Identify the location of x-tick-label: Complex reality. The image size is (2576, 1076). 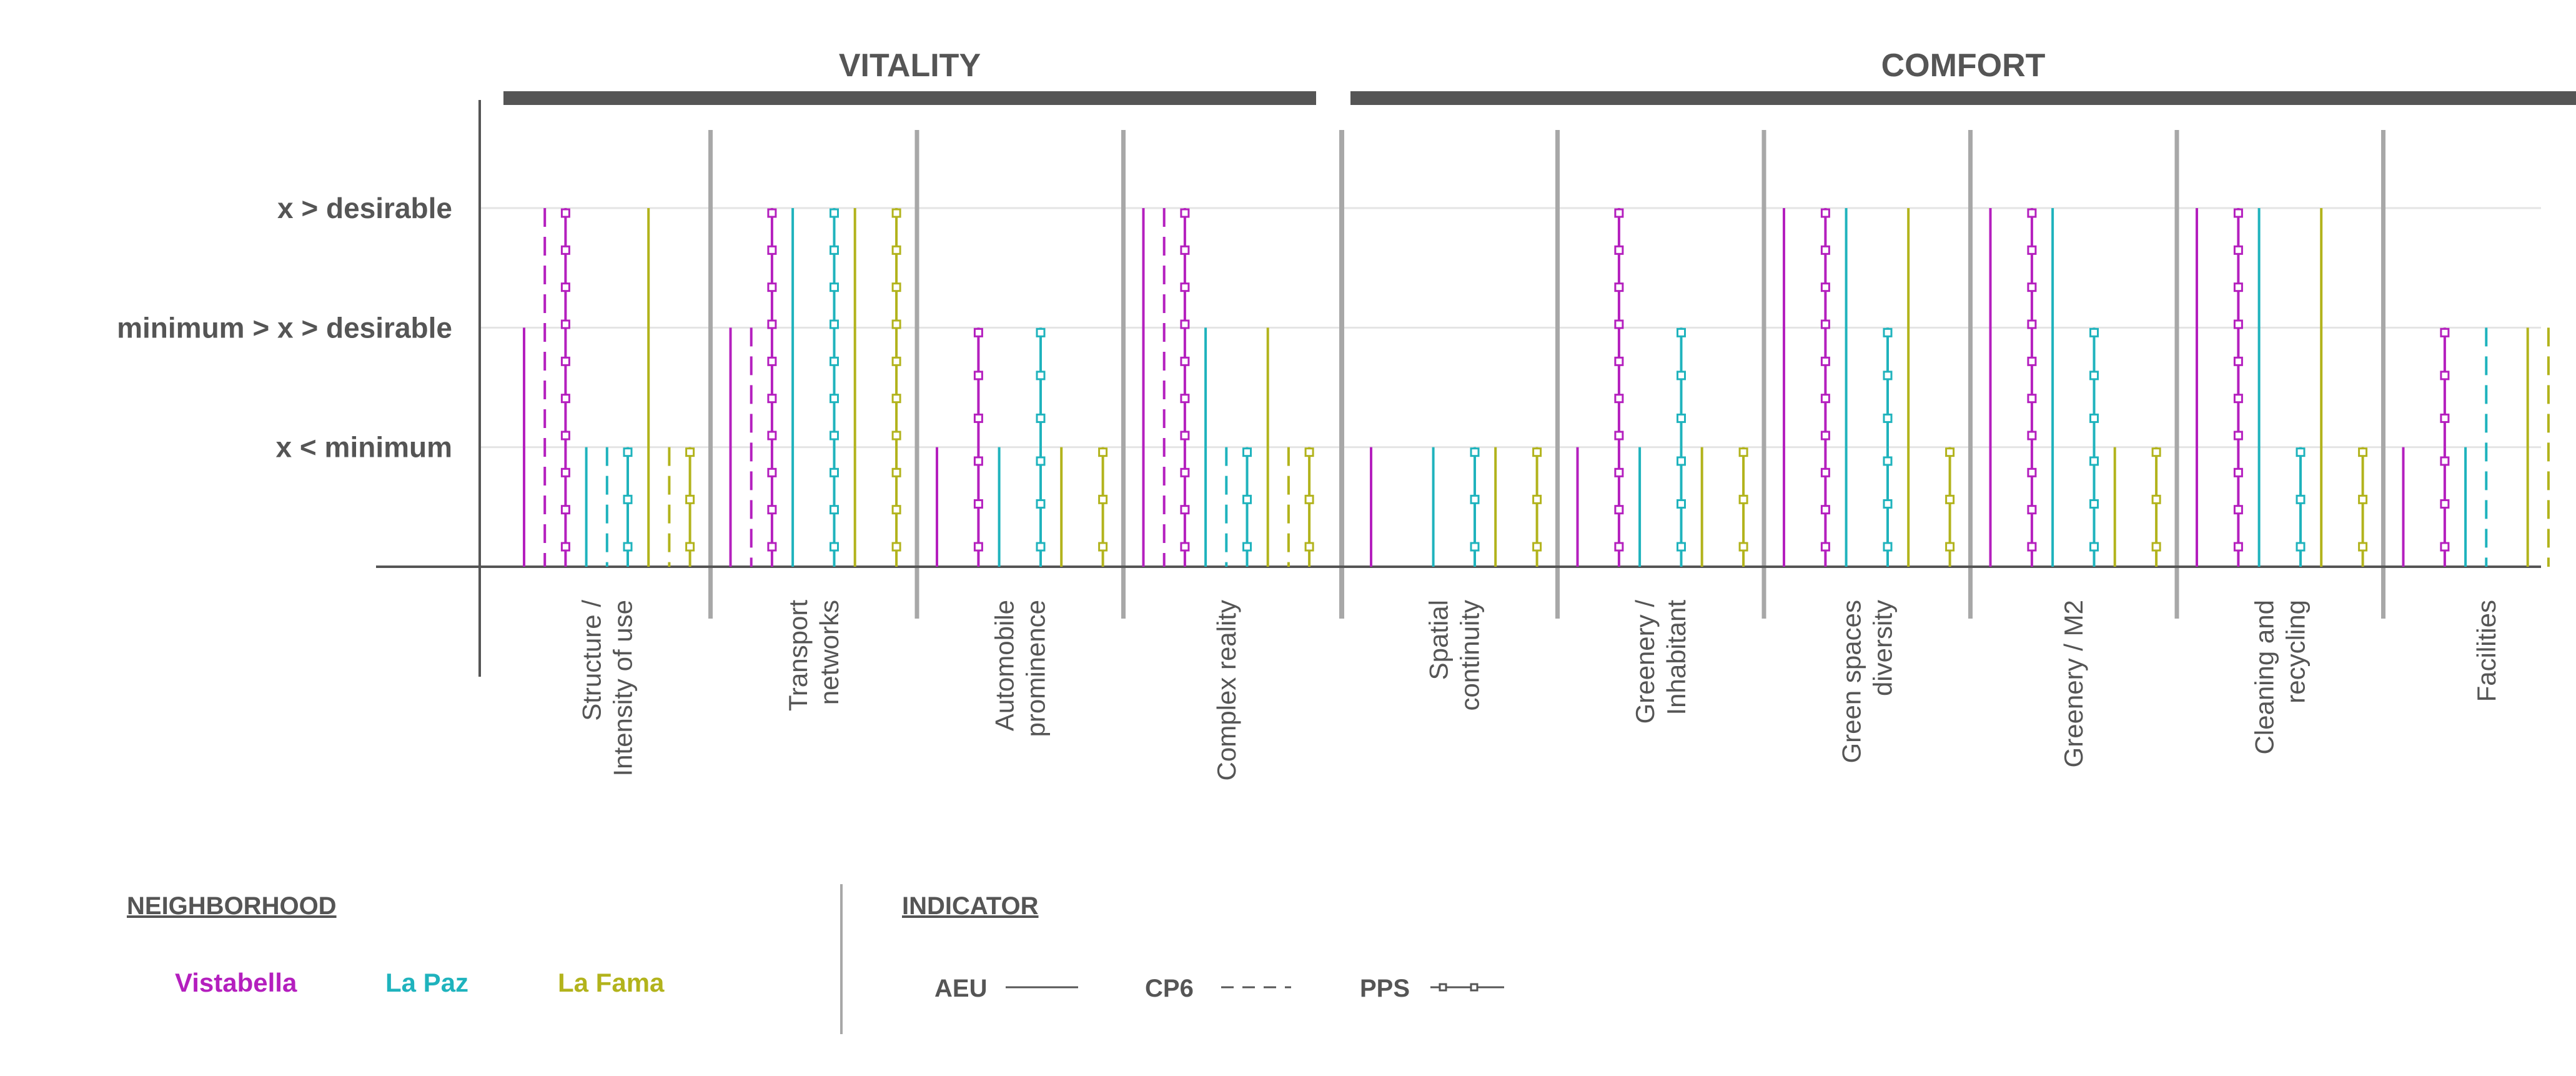
(1226, 690).